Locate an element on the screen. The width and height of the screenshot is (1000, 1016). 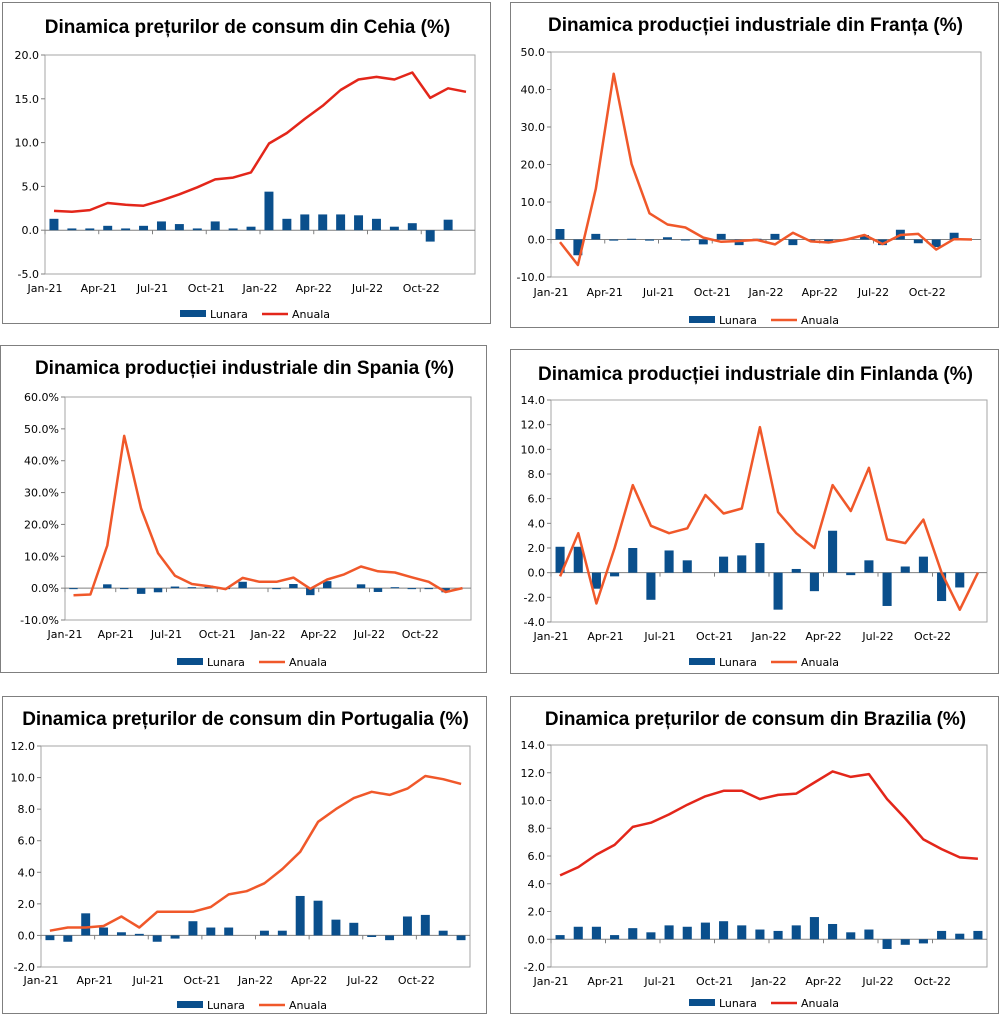
y-tick-label: 40.0% is located at coordinates (41, 461).